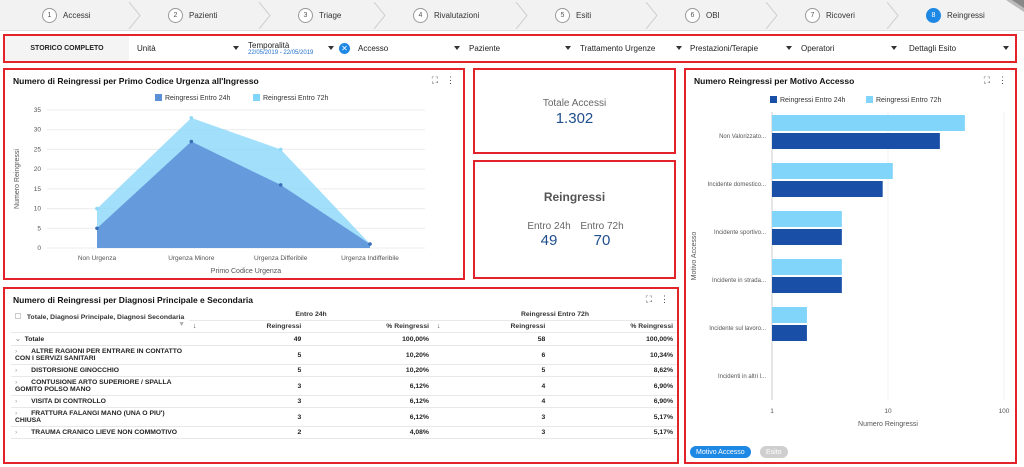  Describe the element at coordinates (311, 315) in the screenshot. I see `group-header-24h: Entro 24h` at that location.